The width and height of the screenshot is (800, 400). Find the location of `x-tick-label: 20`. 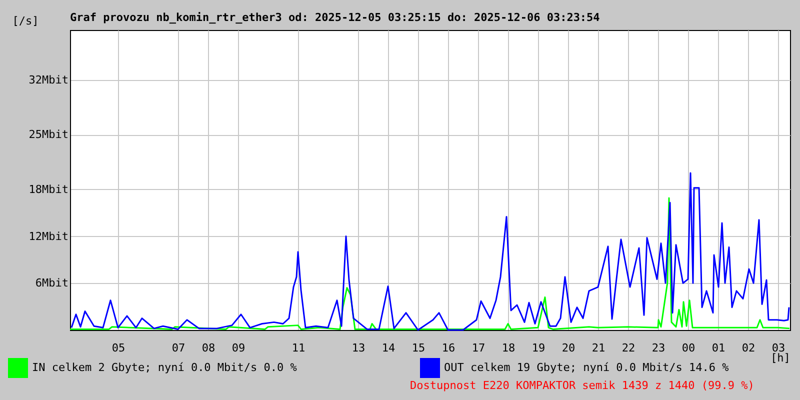

x-tick-label: 20 is located at coordinates (569, 348).